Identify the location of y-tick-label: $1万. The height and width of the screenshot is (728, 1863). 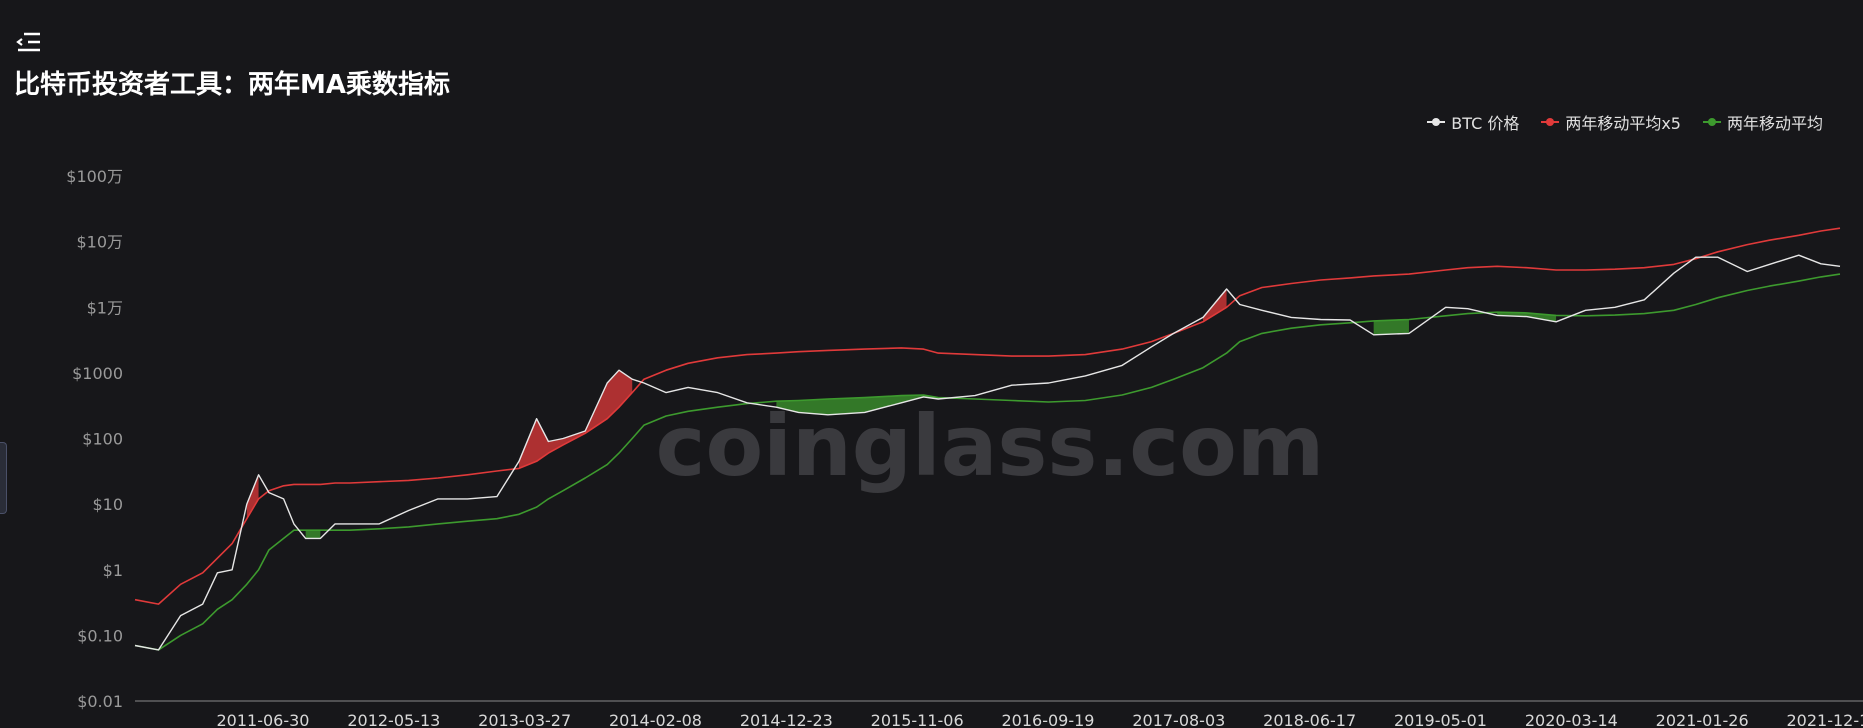
(105, 307).